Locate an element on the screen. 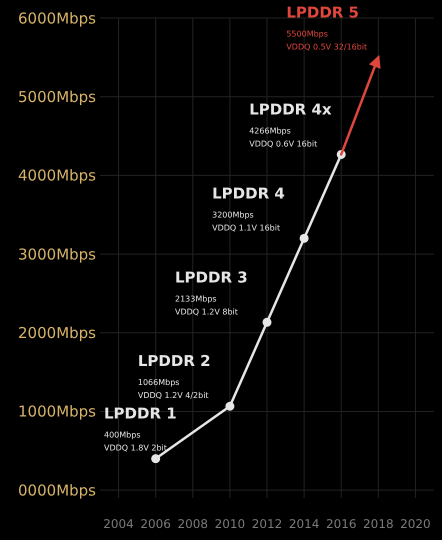 This screenshot has width=442, height=540. x-tick-label: 2016 is located at coordinates (341, 524).